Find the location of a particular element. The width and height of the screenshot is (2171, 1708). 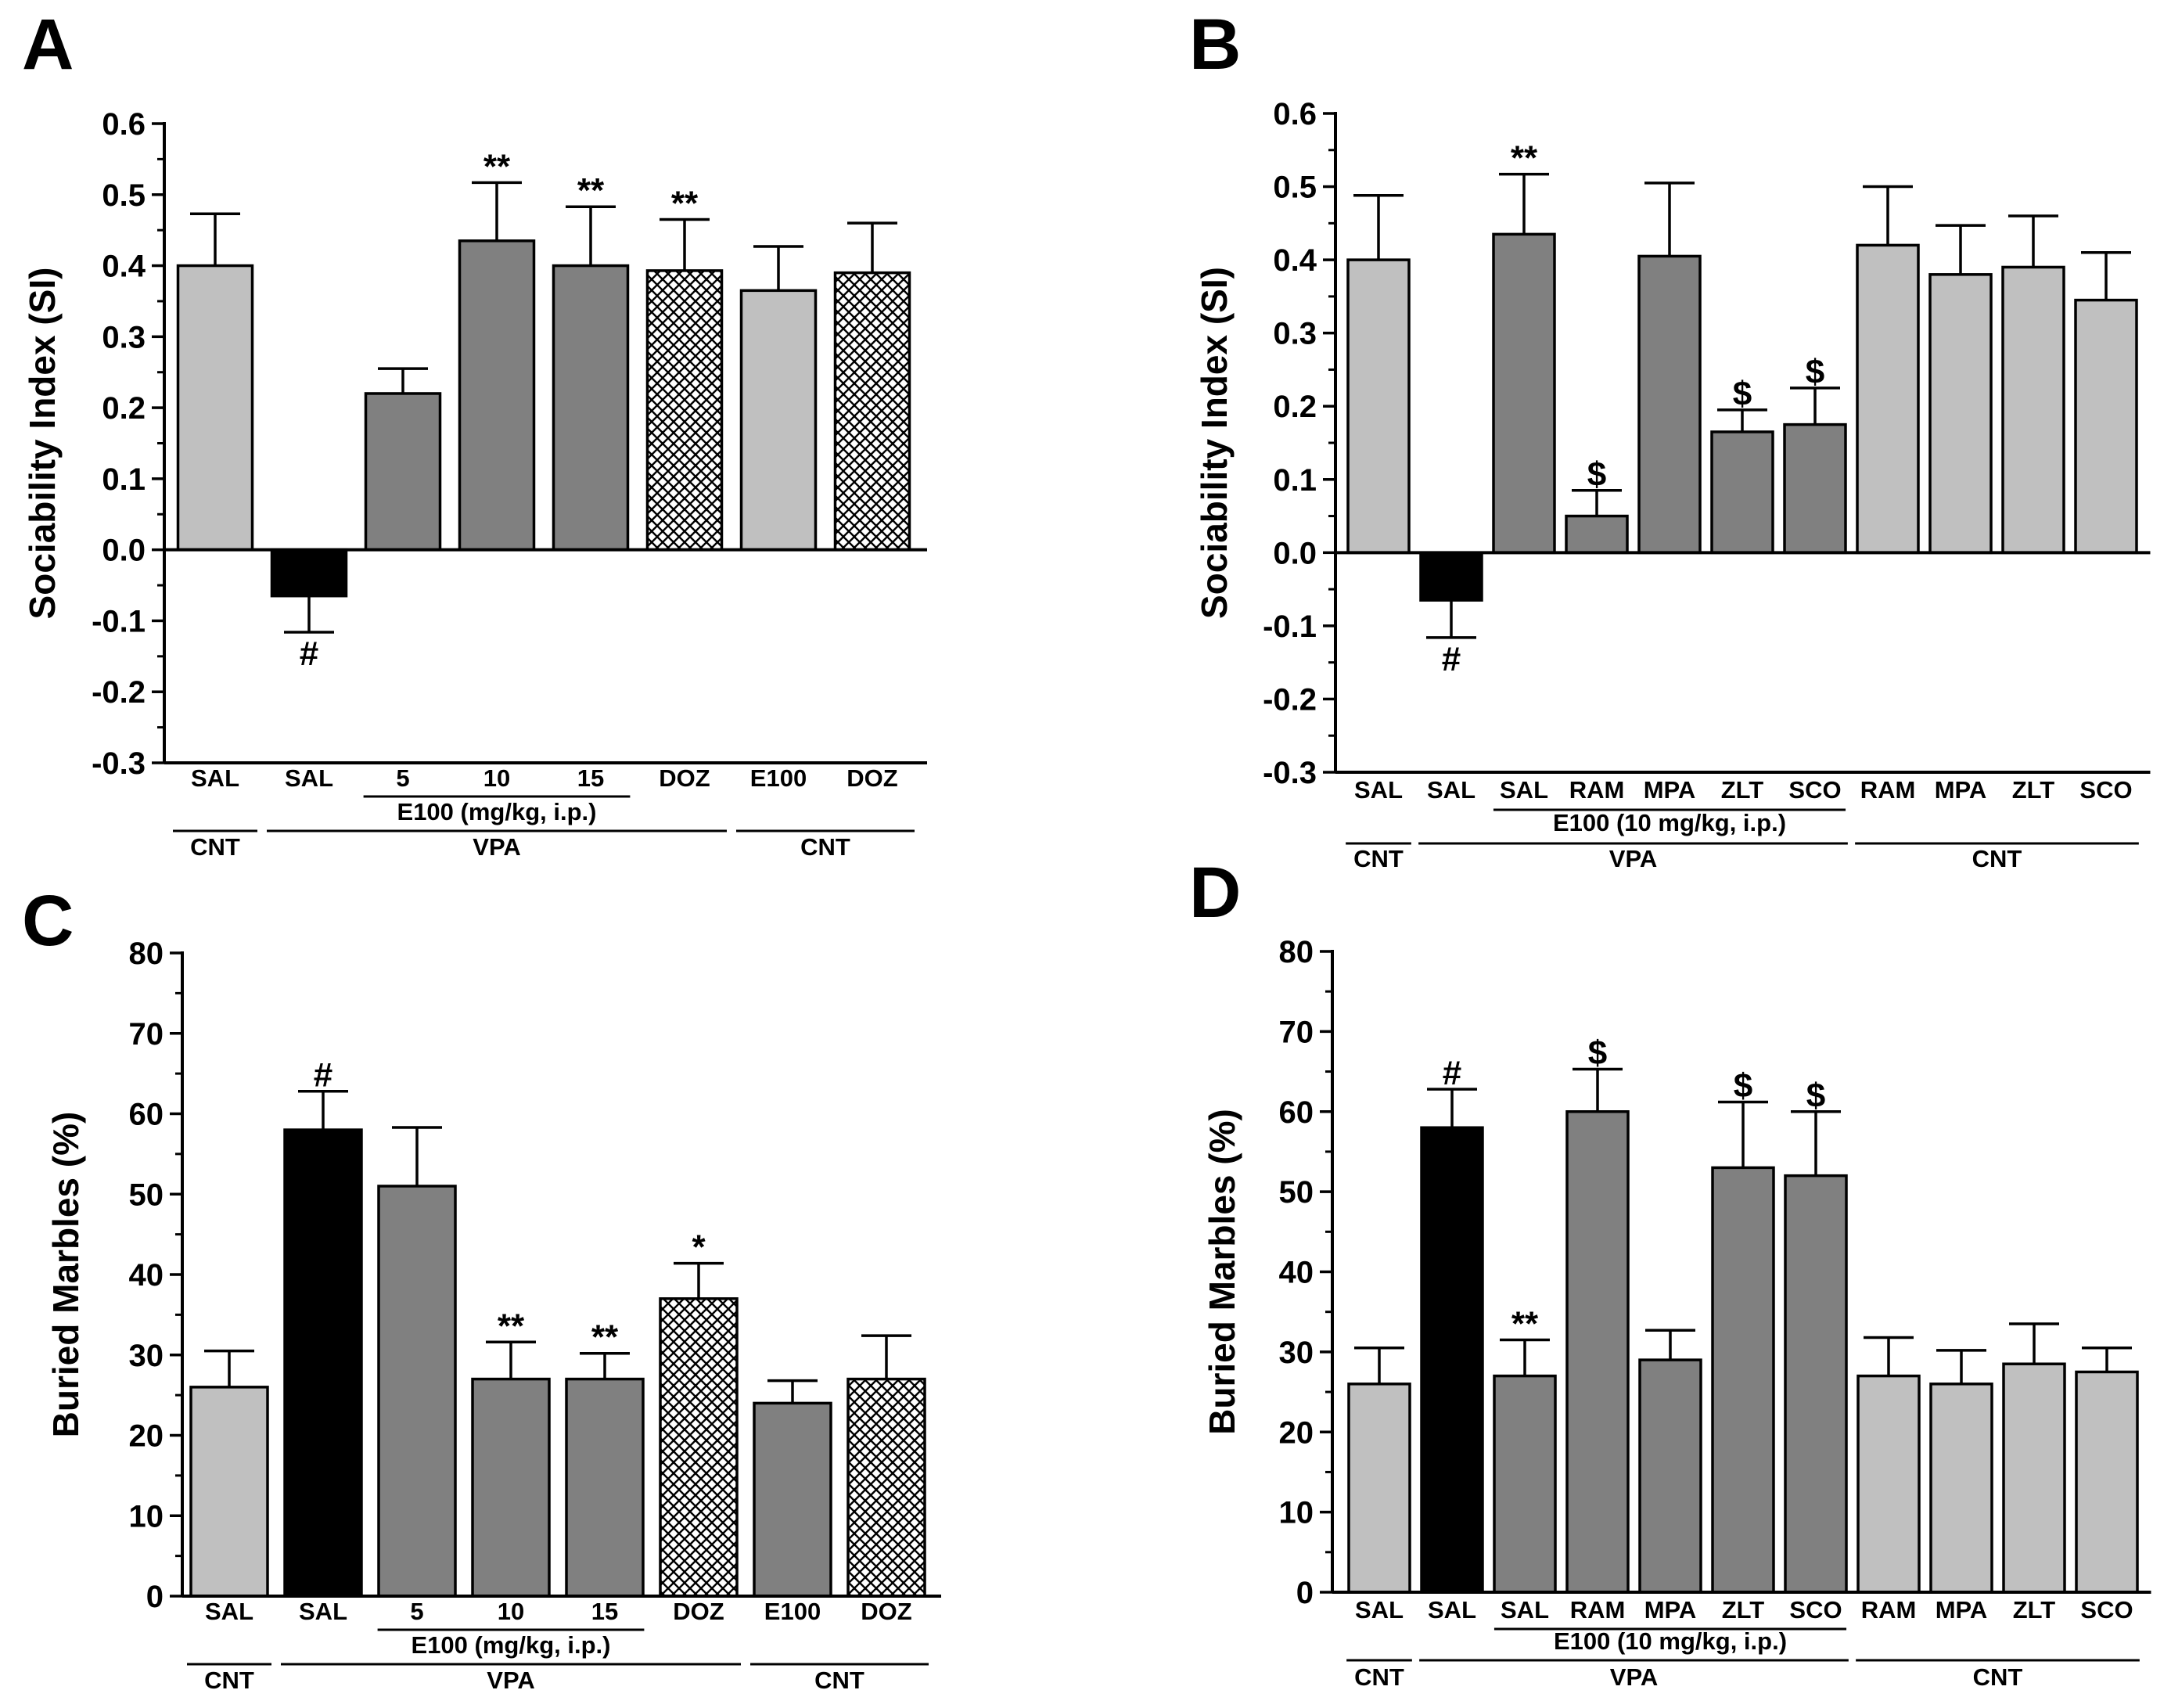

panel-c-category-label: SAL is located at coordinates (323, 1612).